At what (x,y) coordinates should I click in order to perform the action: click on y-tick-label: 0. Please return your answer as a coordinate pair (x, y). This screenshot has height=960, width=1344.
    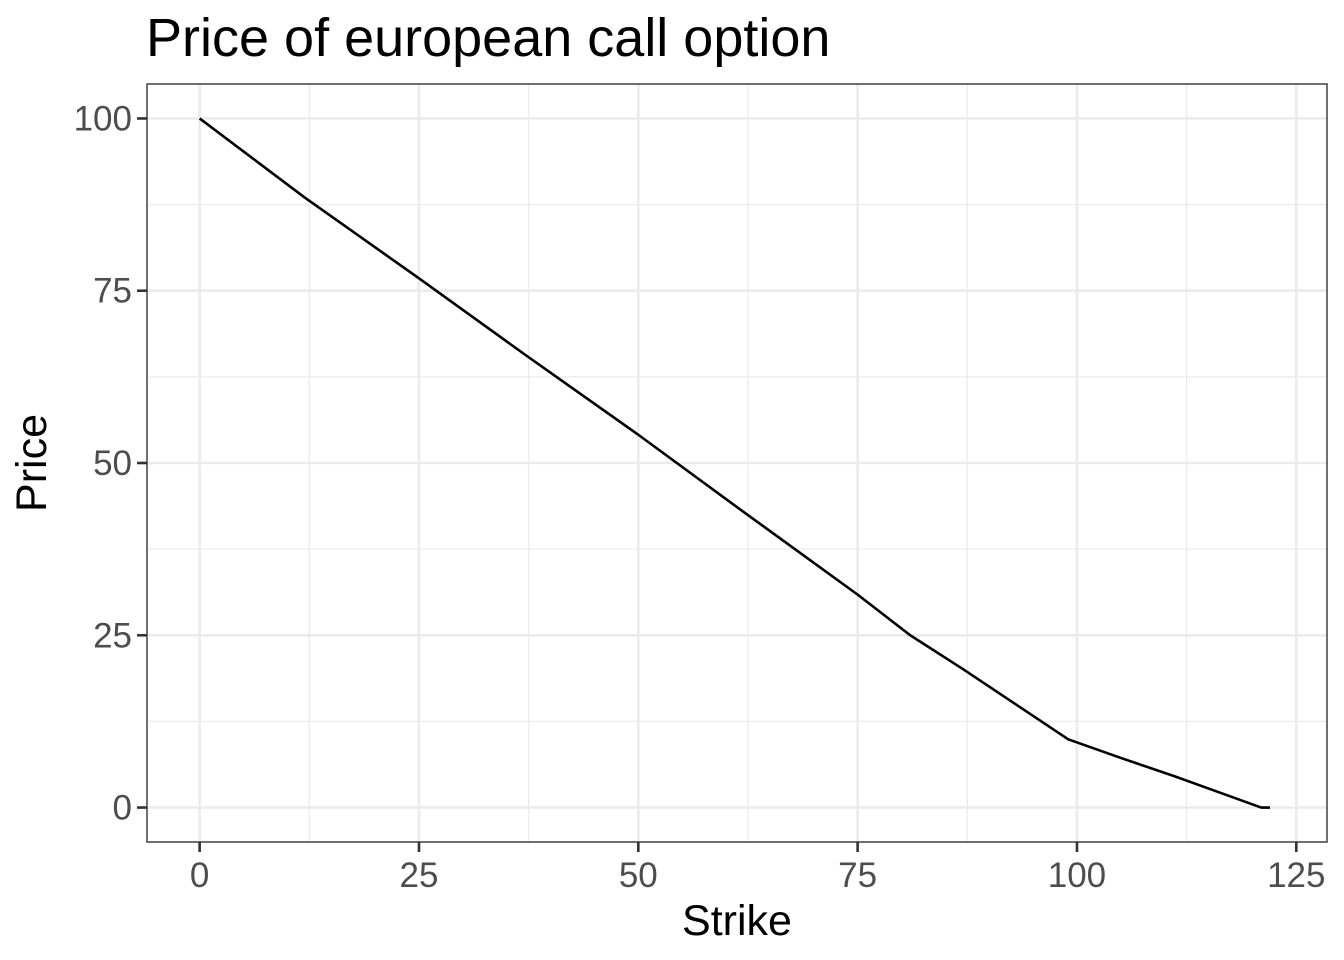
    Looking at the image, I should click on (122, 808).